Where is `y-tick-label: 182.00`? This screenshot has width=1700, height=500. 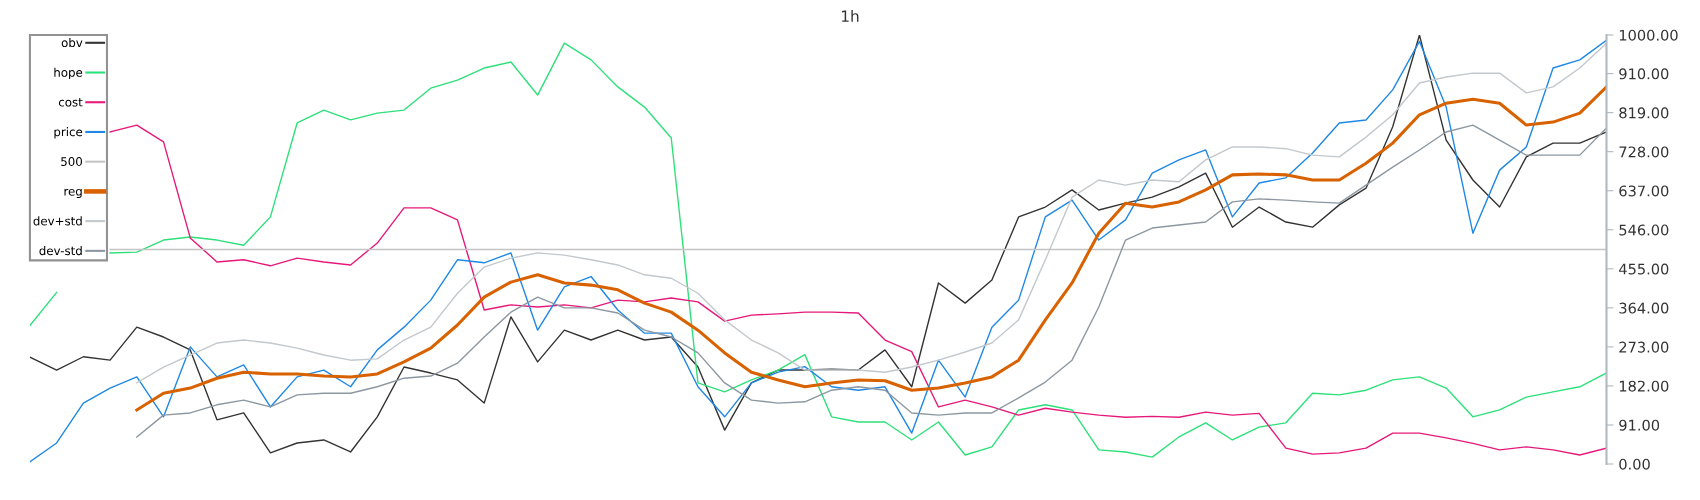
y-tick-label: 182.00 is located at coordinates (1644, 386).